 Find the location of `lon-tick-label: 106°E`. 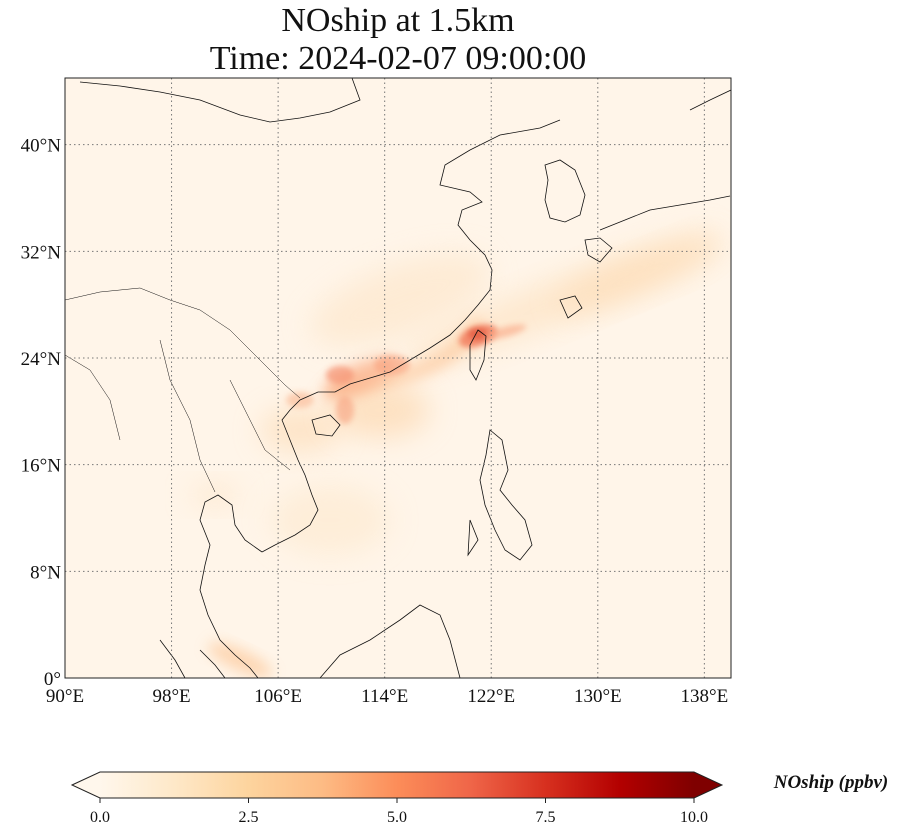

lon-tick-label: 106°E is located at coordinates (278, 696).